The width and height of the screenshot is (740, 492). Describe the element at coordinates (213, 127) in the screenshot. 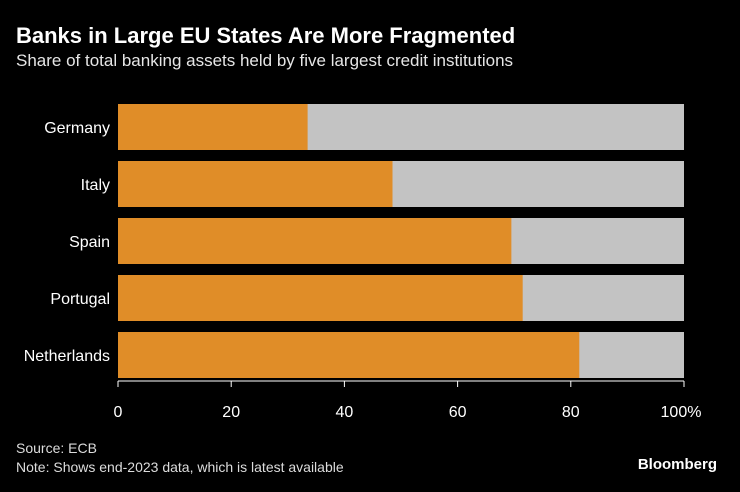

I see `bar-germany` at that location.